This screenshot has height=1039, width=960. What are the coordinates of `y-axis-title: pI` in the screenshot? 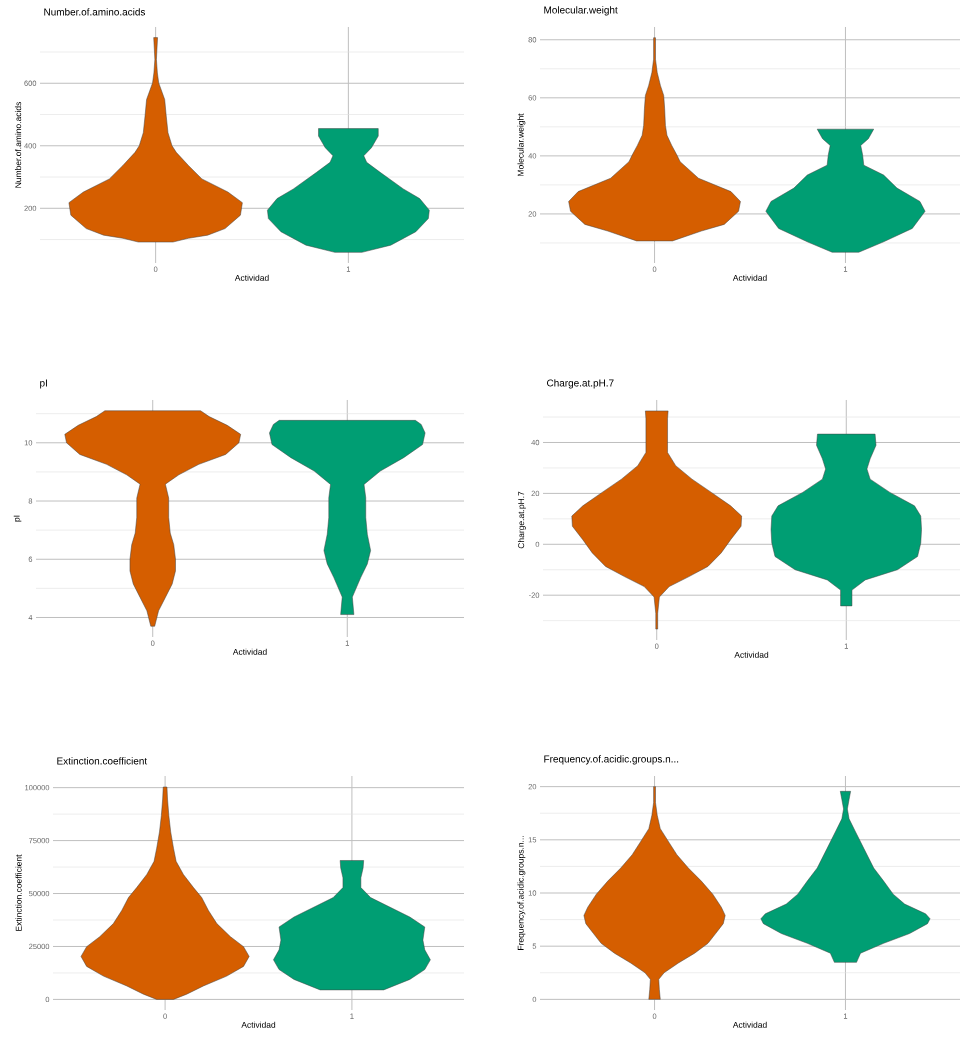 It's located at (17, 518).